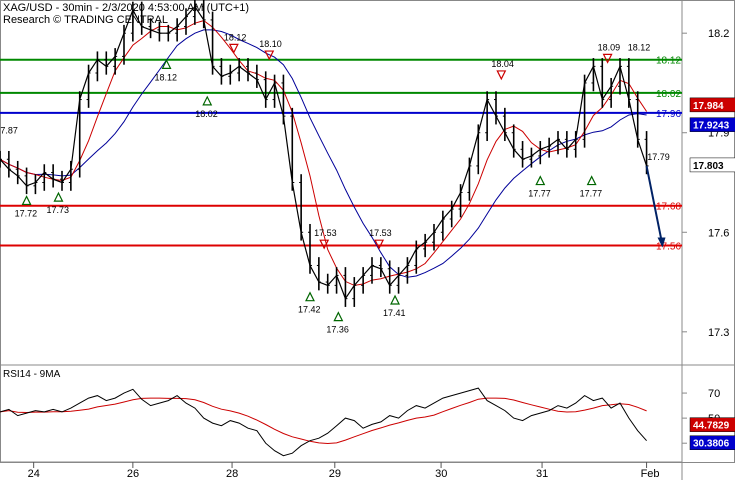  I want to click on price-note-label: 18.12, so click(639, 47).